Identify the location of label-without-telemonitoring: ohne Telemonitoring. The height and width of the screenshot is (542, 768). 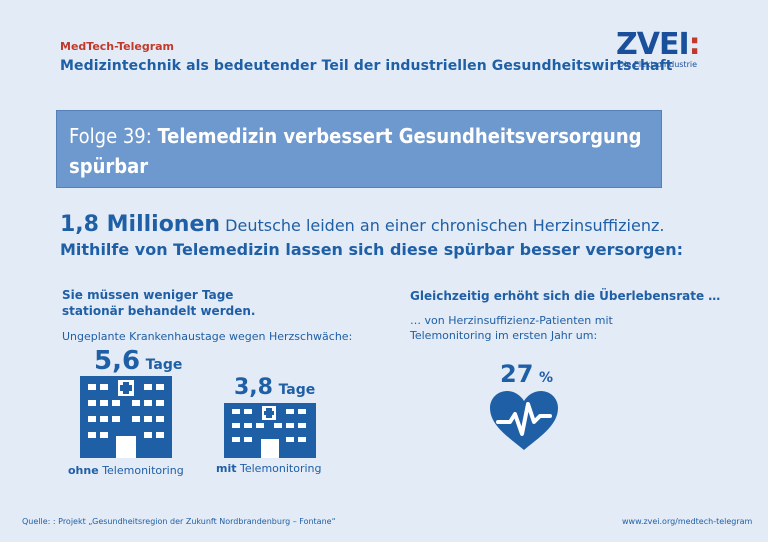
(126, 470).